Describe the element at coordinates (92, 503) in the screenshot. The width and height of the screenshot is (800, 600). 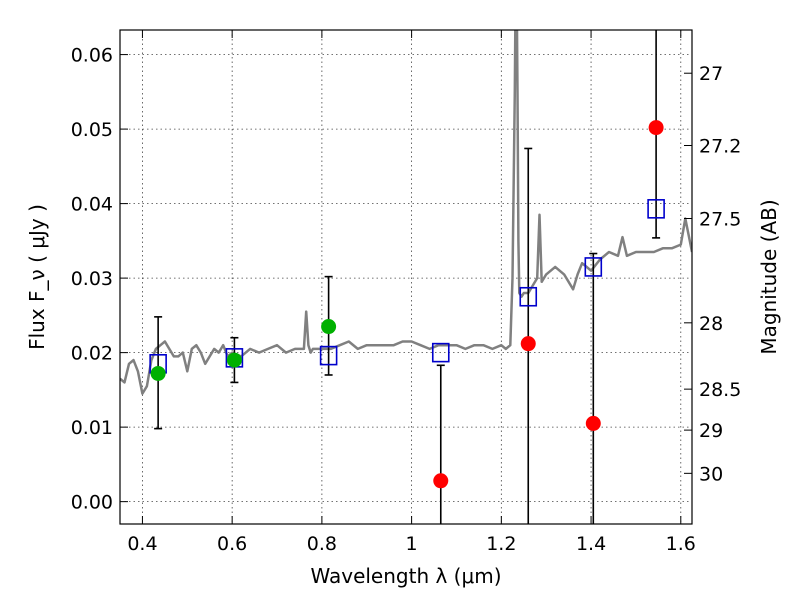
I see `y-tick-label: 0.00` at that location.